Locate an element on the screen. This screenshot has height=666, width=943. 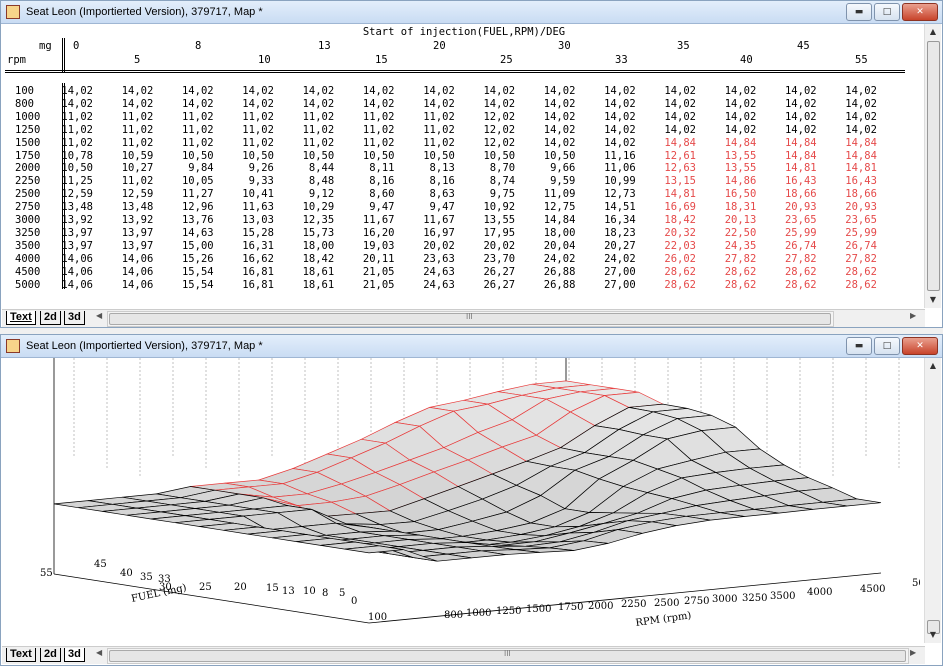
table-cell: 26,74 is located at coordinates (861, 245).